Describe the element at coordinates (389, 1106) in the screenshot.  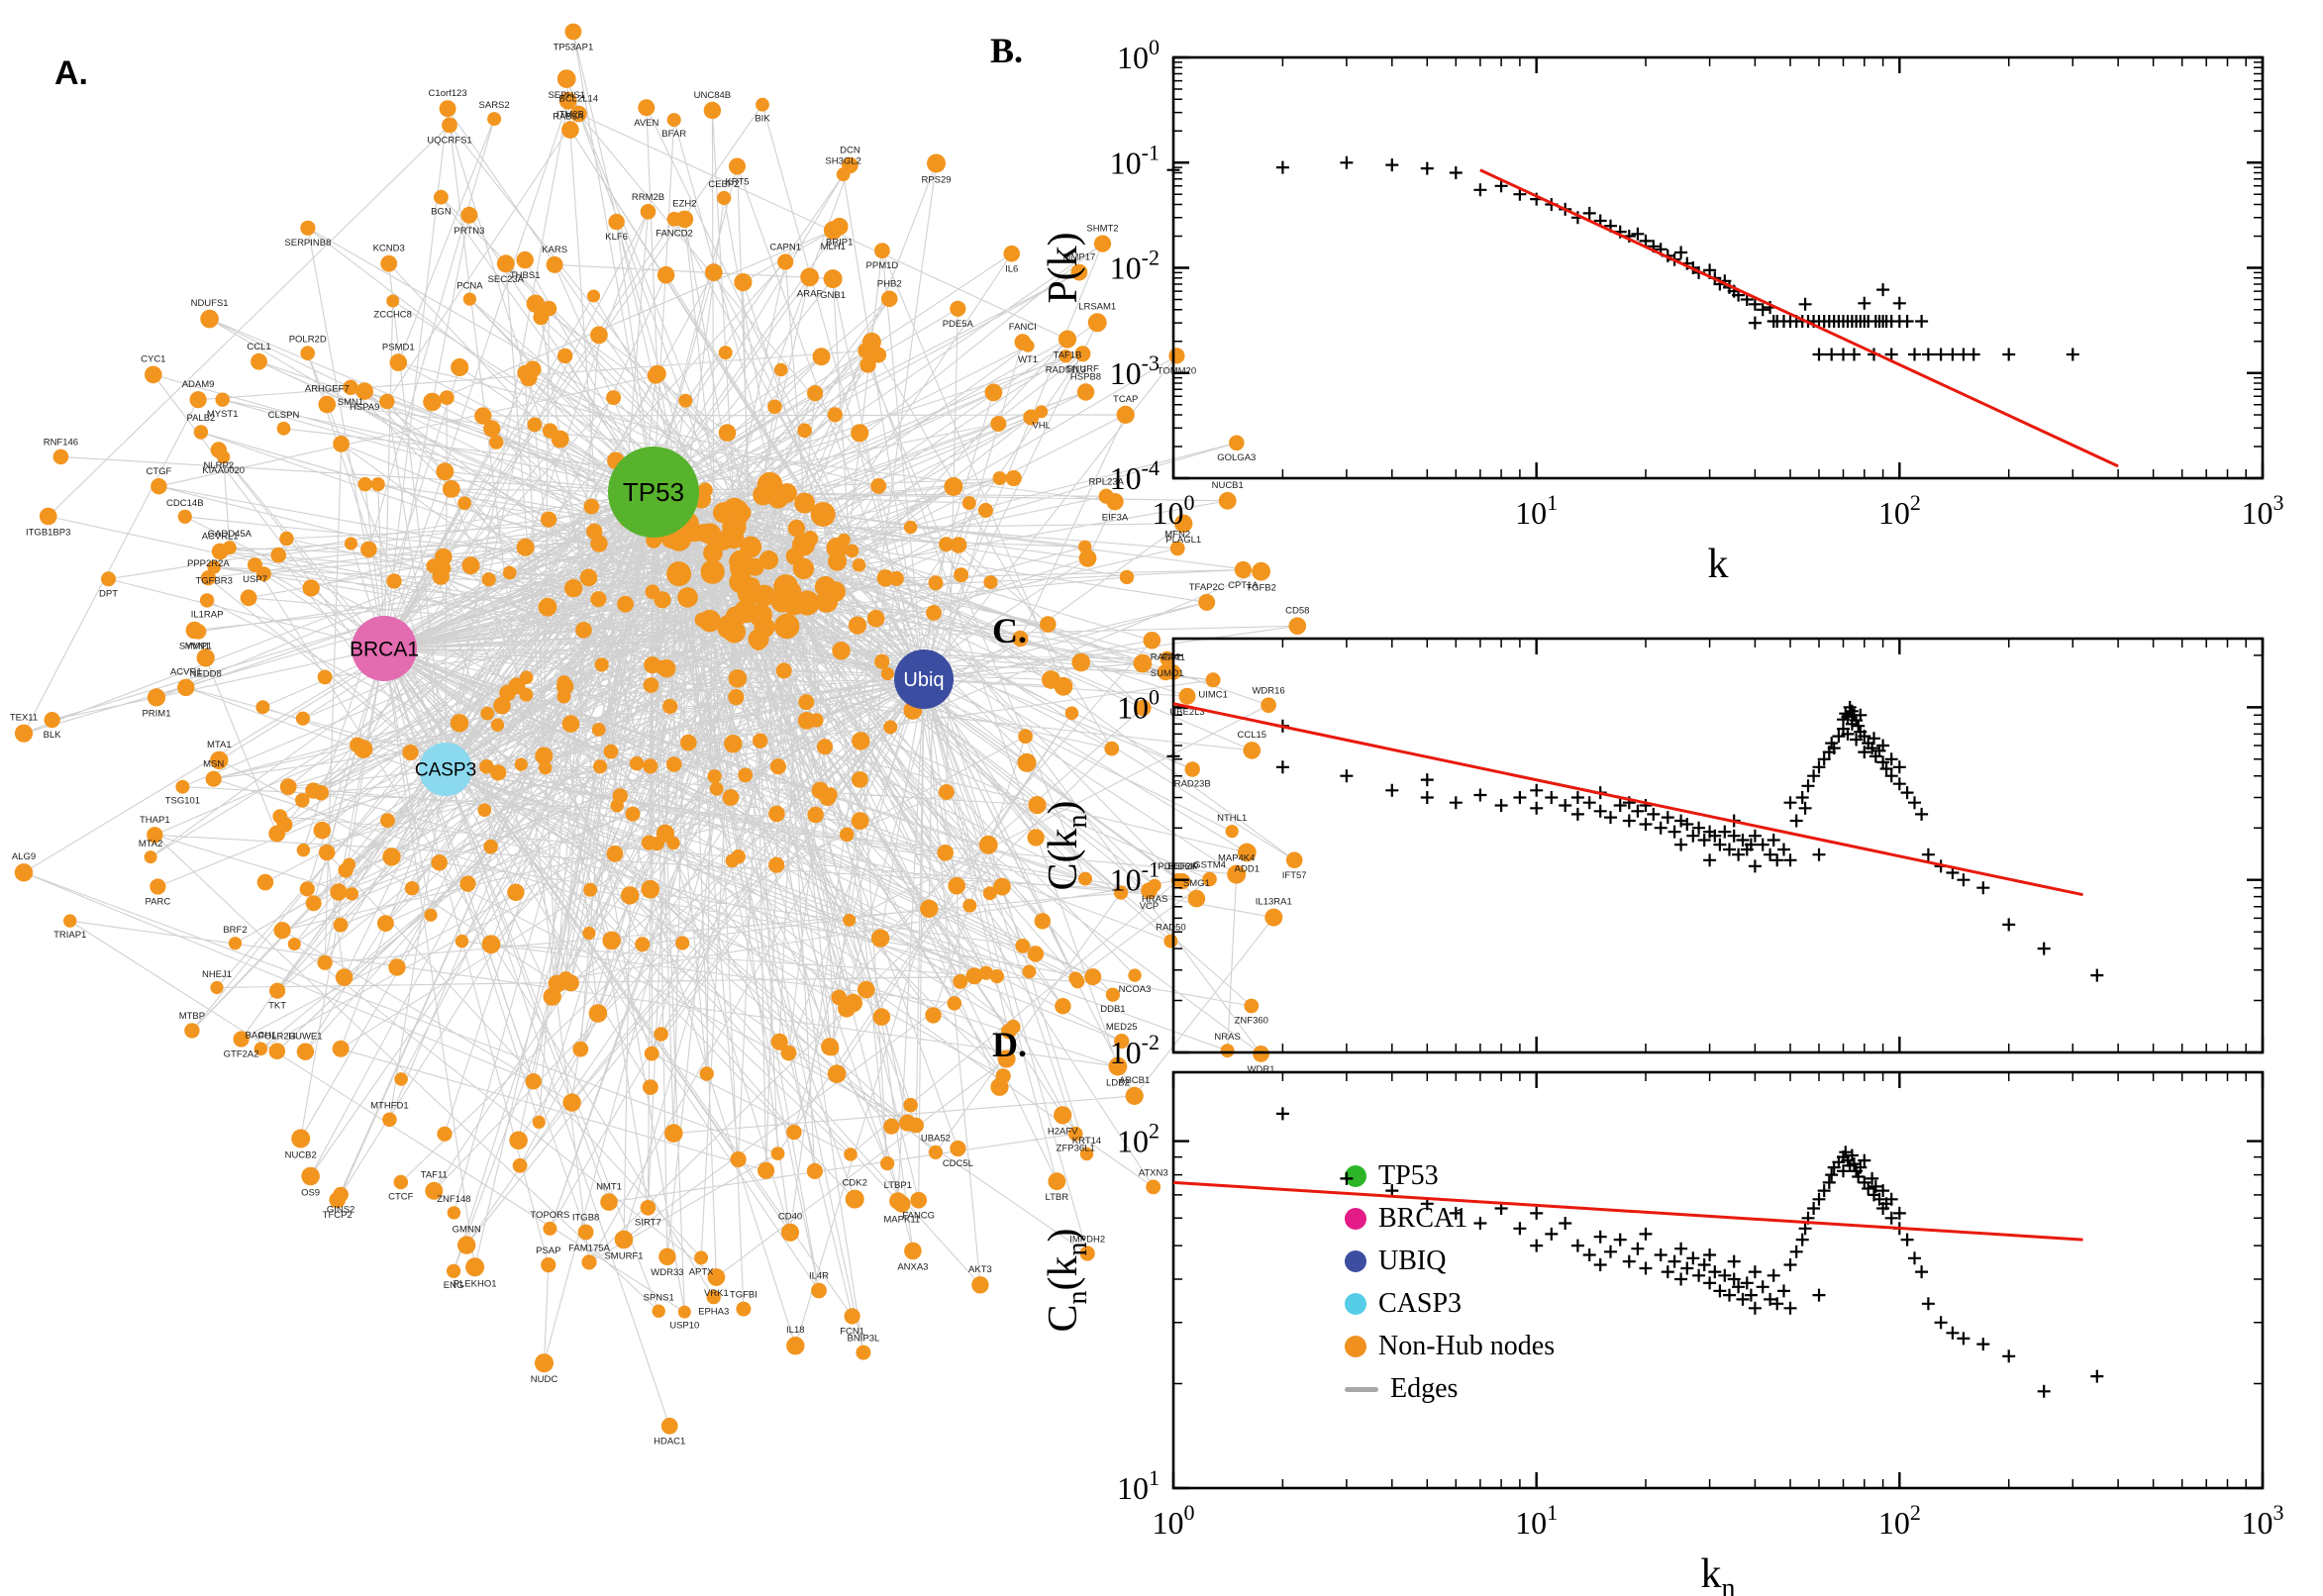
I see `gene-label: MTHFD1` at that location.